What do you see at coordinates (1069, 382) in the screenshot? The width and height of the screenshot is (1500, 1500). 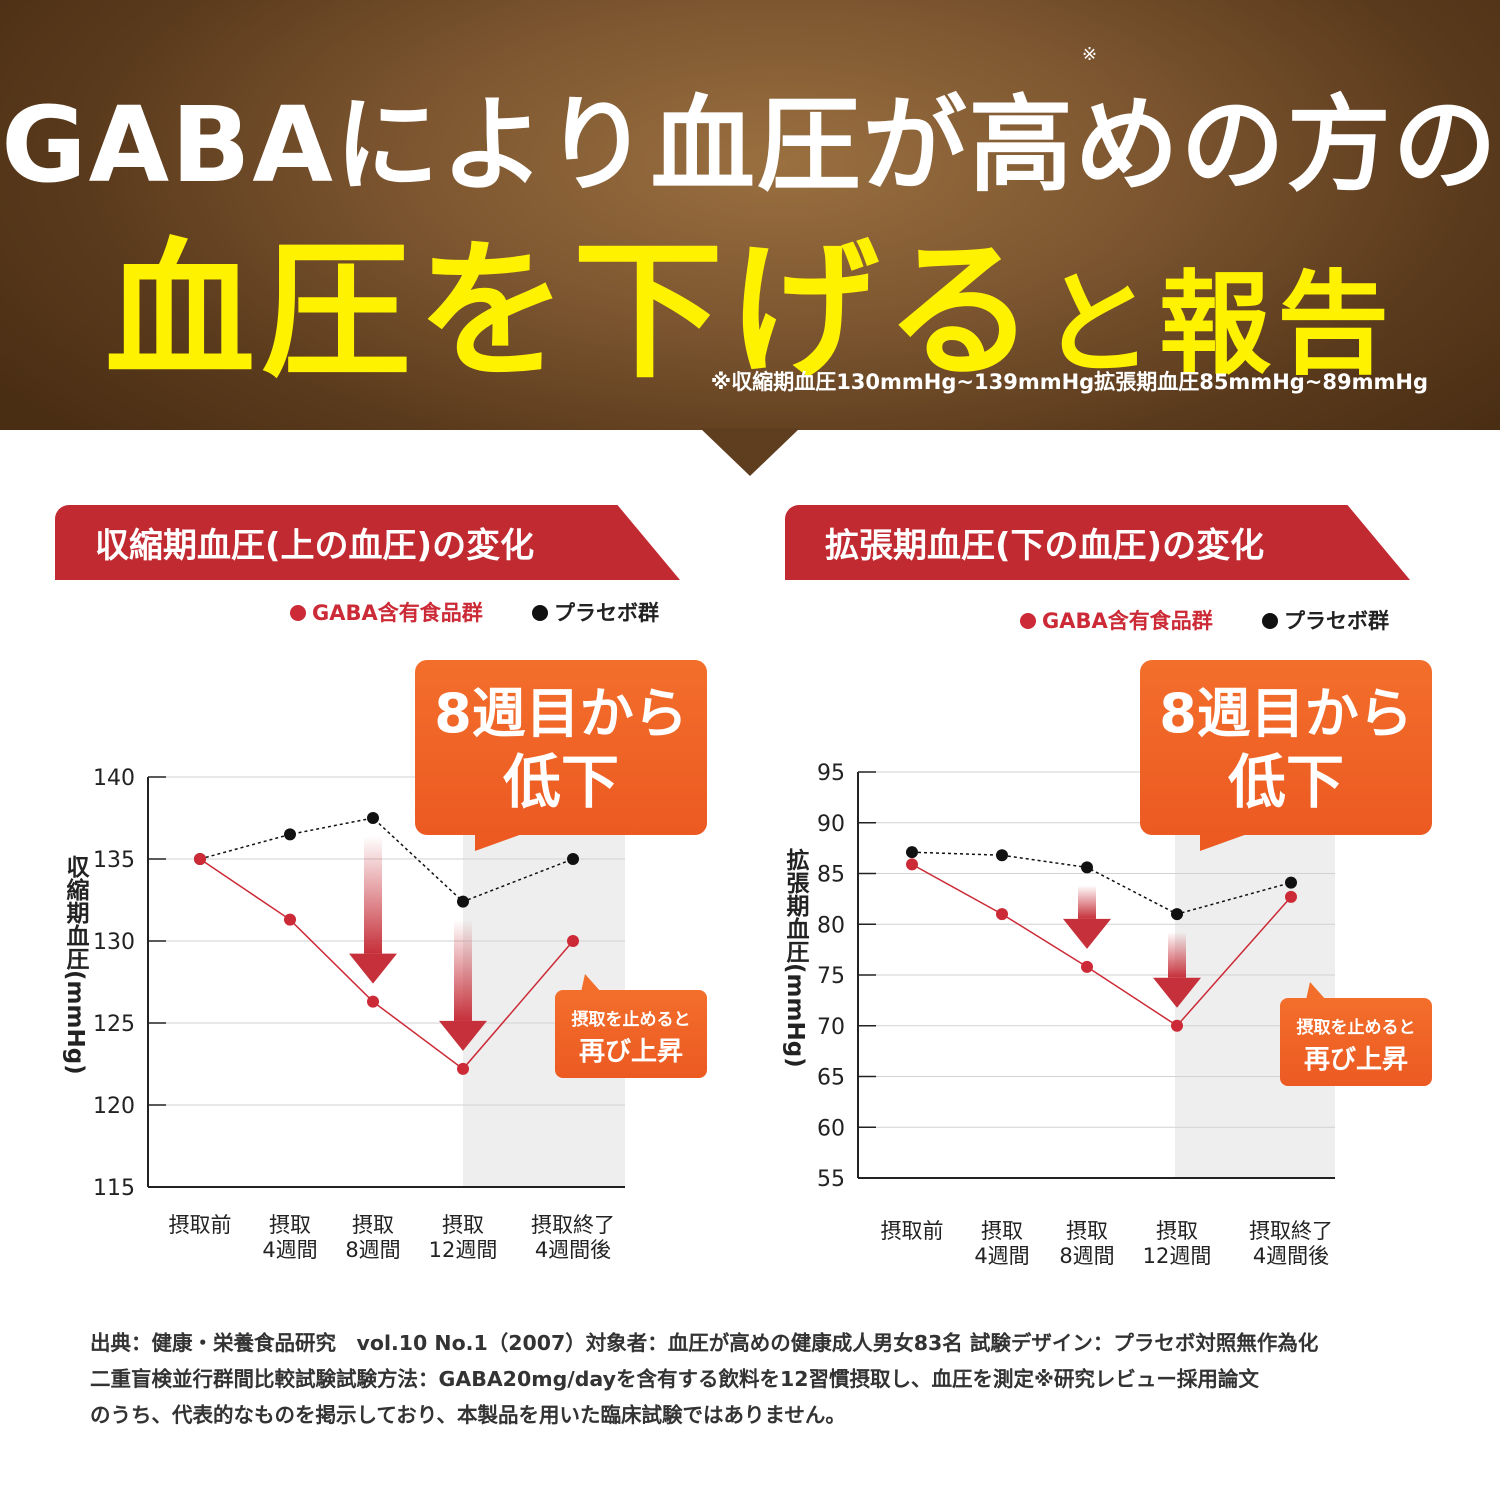 I see `headline-footnote: ※収縮期血圧130mmHg~139mmHg拡張期血圧85mmHg~89mmHg` at bounding box center [1069, 382].